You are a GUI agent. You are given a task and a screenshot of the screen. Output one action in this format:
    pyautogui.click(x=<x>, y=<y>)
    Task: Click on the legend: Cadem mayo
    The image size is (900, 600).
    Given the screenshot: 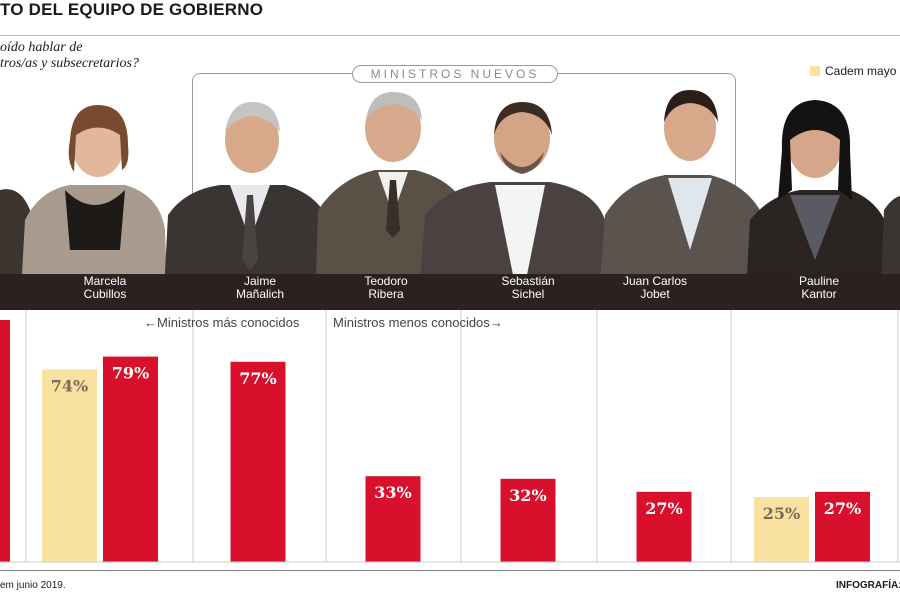 What is the action you would take?
    pyautogui.click(x=853, y=71)
    